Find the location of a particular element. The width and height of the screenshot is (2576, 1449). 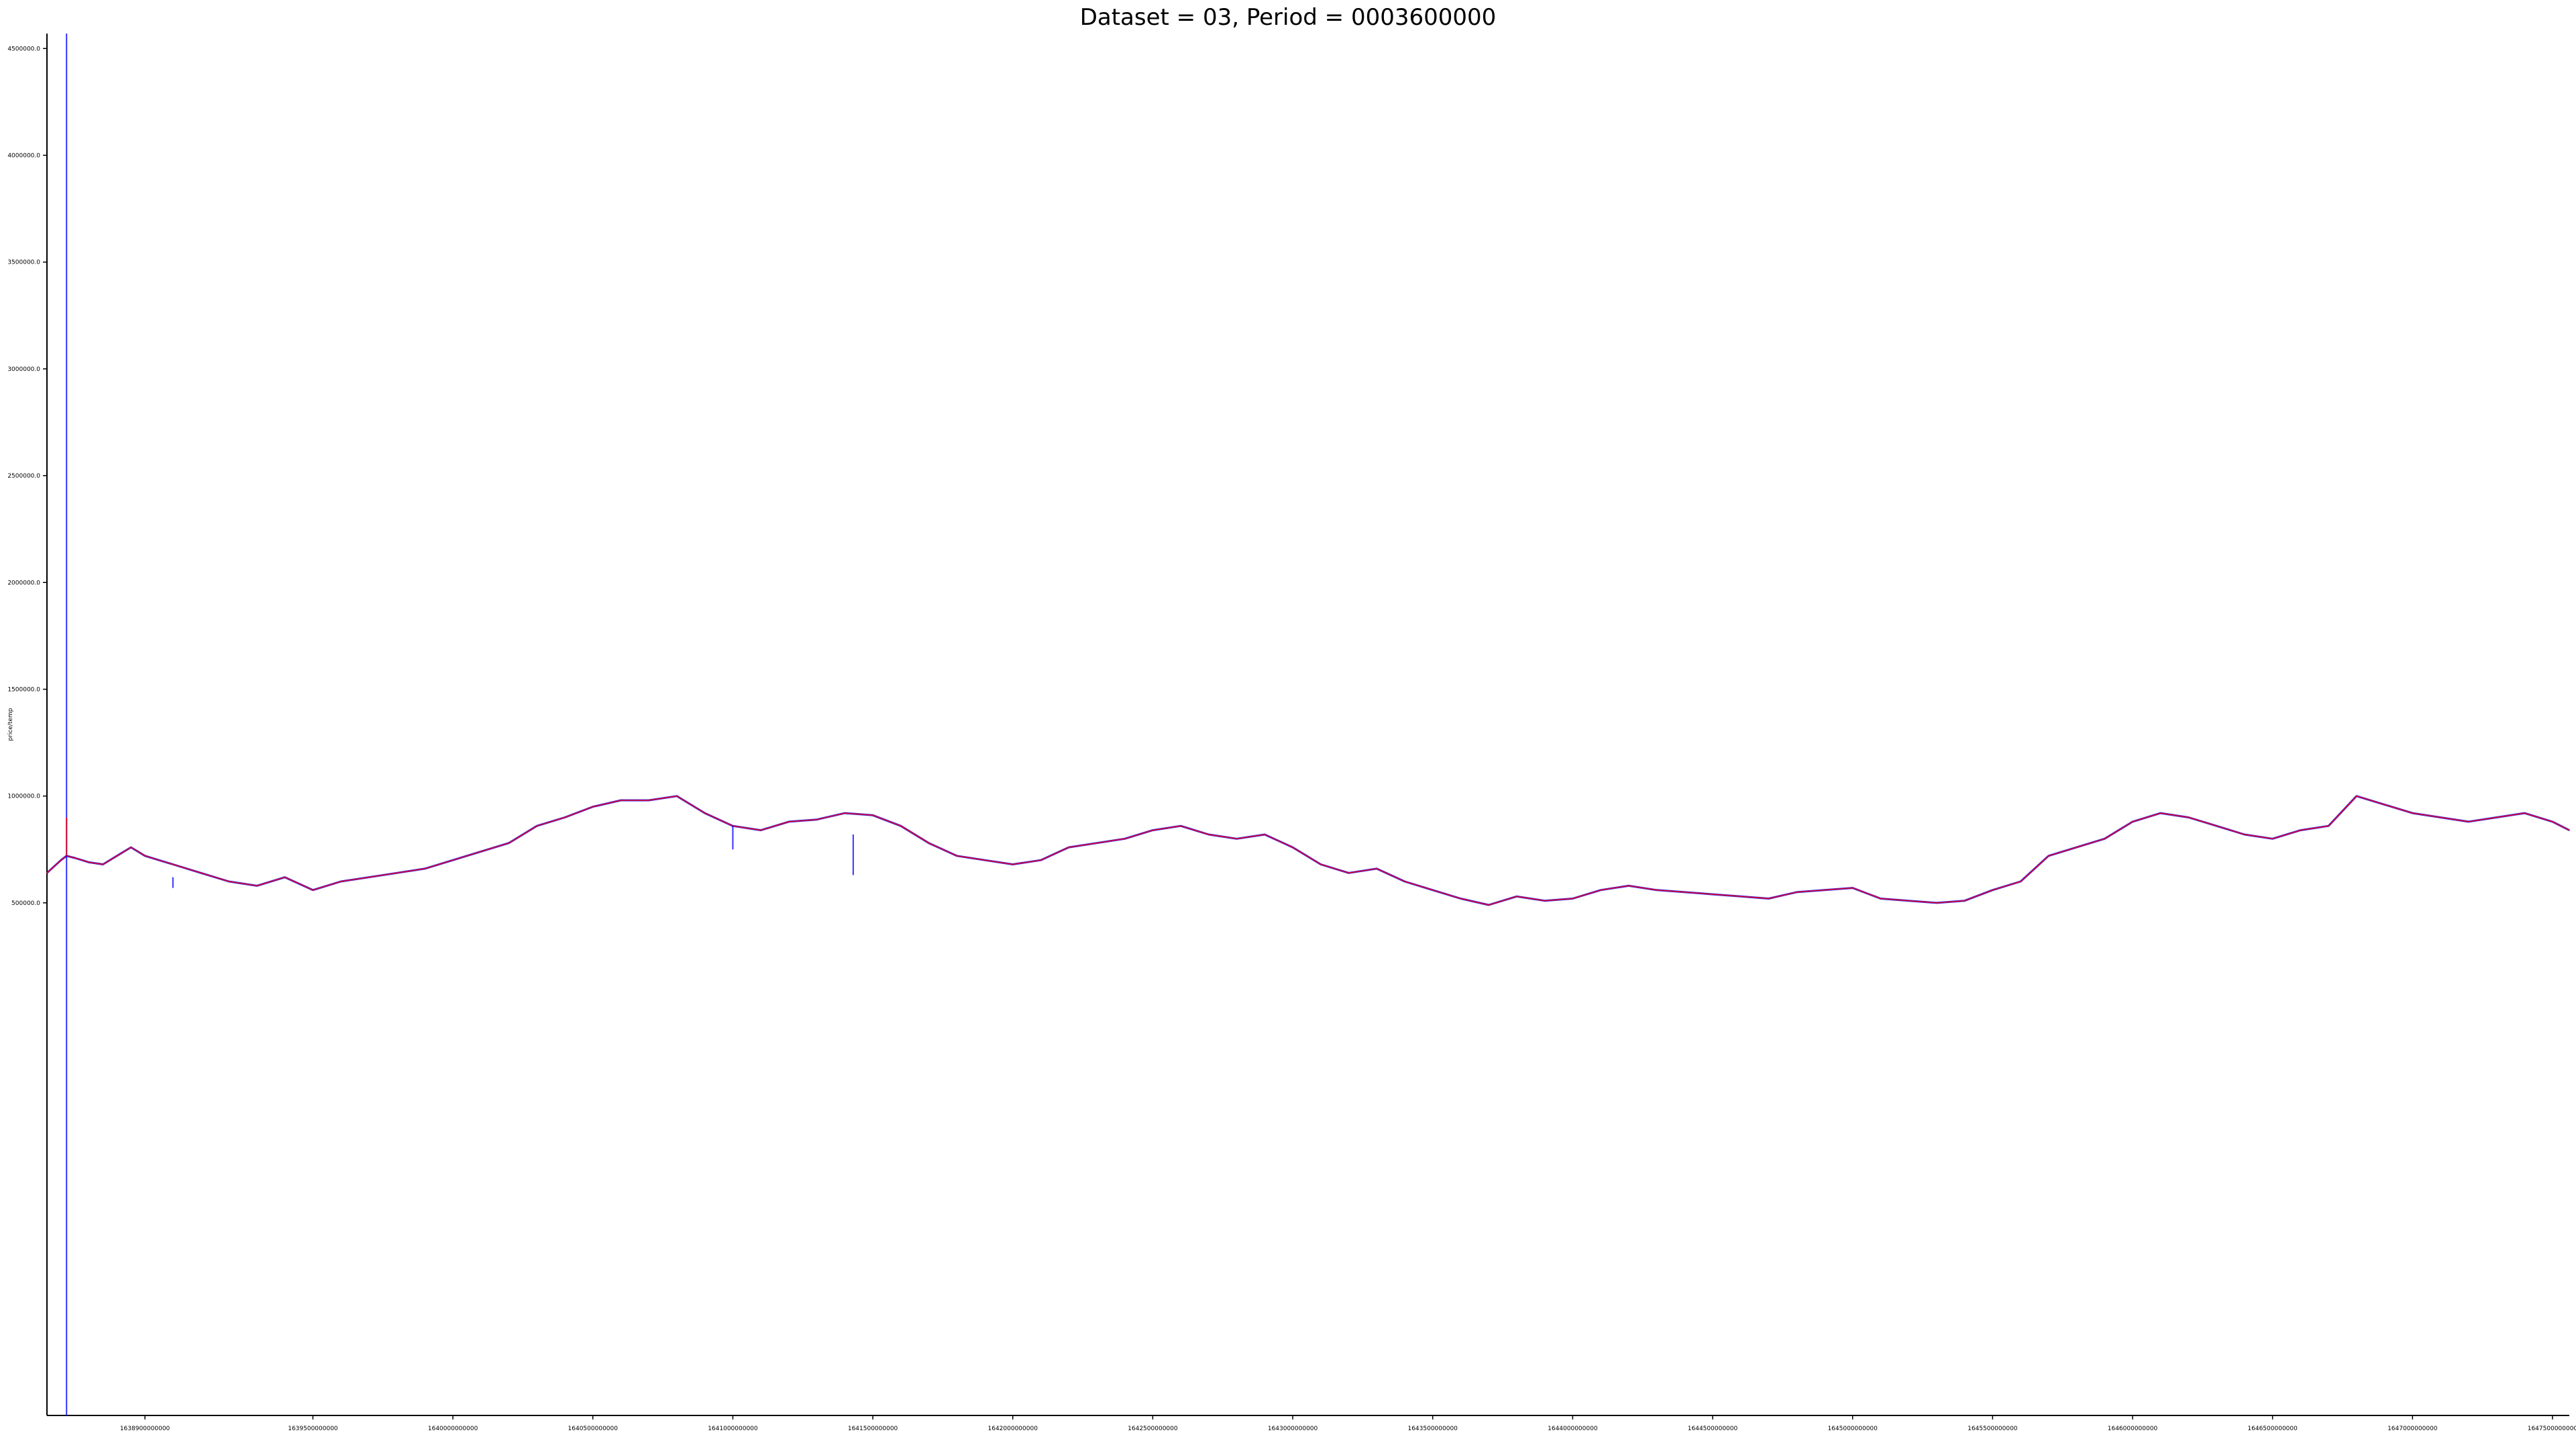

x-tick-label: 1642000000000 is located at coordinates (1013, 1429).